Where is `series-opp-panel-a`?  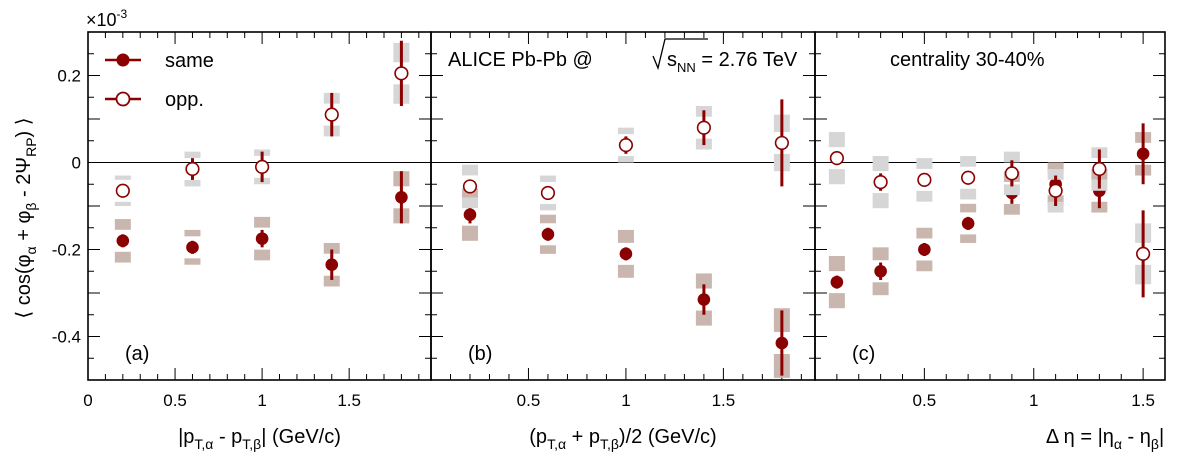 series-opp-panel-a is located at coordinates (262, 123).